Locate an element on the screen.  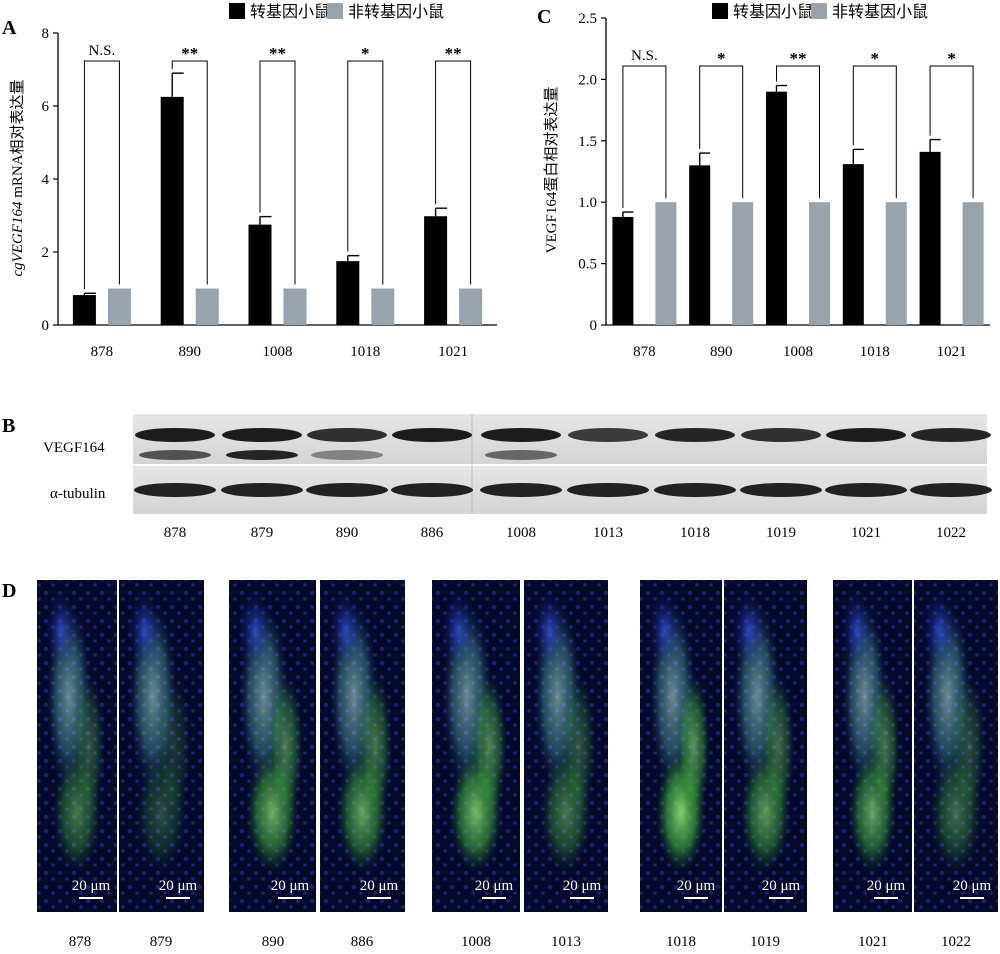
legend-a: 转基因小鼠 非转基因小鼠 is located at coordinates (336, 12).